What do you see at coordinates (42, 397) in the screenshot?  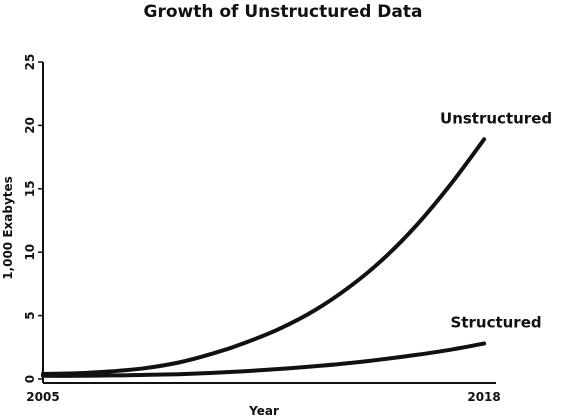 I see `x-tick-label: 2005` at bounding box center [42, 397].